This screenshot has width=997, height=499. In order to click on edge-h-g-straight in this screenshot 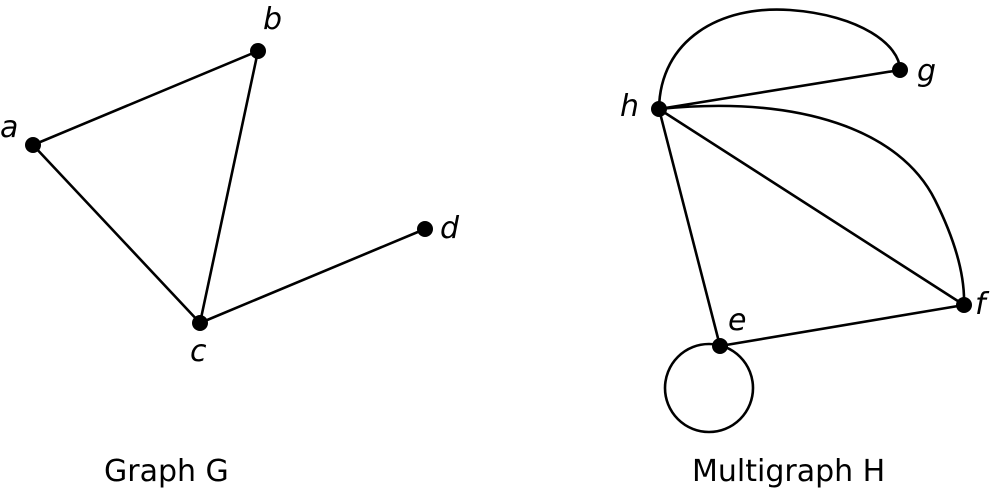, I will do `click(779, 89)`.